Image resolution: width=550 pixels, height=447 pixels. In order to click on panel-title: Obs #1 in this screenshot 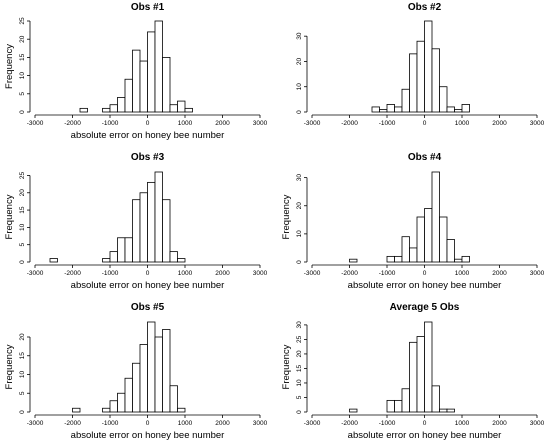, I will do `click(148, 7)`.